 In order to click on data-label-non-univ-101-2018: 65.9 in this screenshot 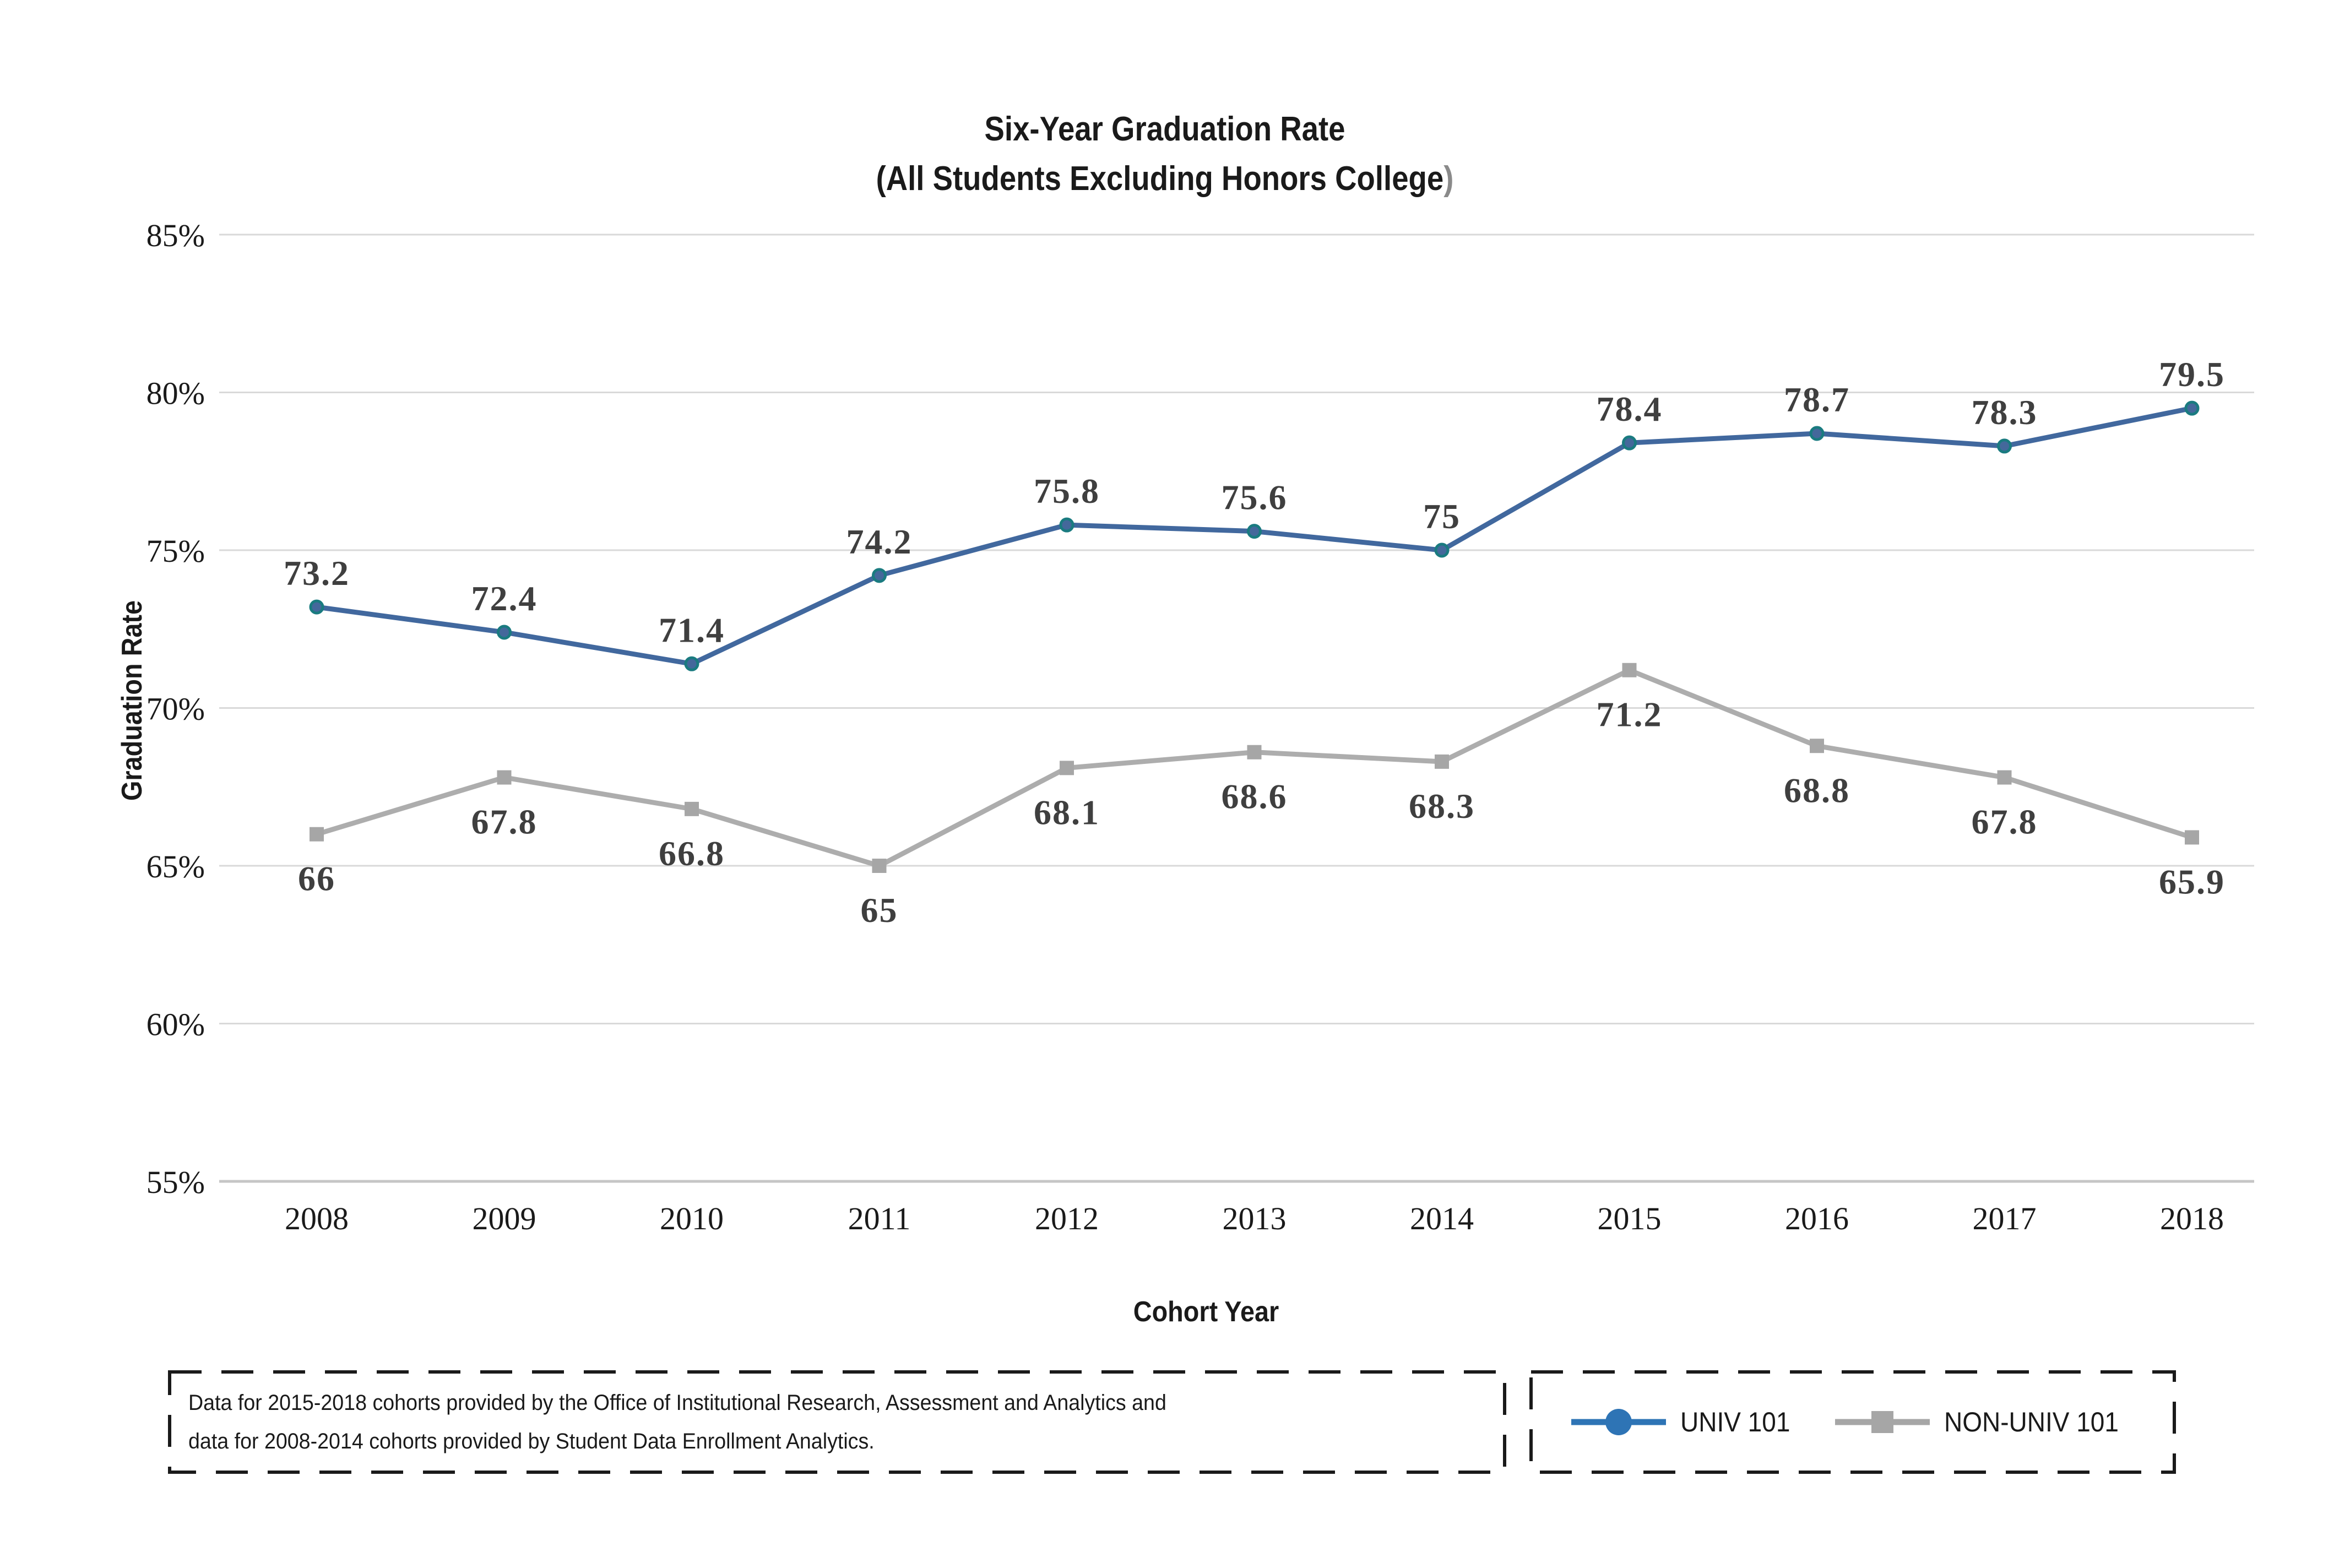, I will do `click(2192, 881)`.